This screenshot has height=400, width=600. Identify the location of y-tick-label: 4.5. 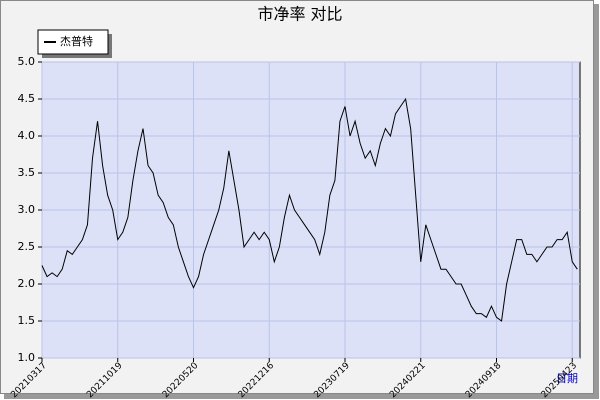
(27, 98).